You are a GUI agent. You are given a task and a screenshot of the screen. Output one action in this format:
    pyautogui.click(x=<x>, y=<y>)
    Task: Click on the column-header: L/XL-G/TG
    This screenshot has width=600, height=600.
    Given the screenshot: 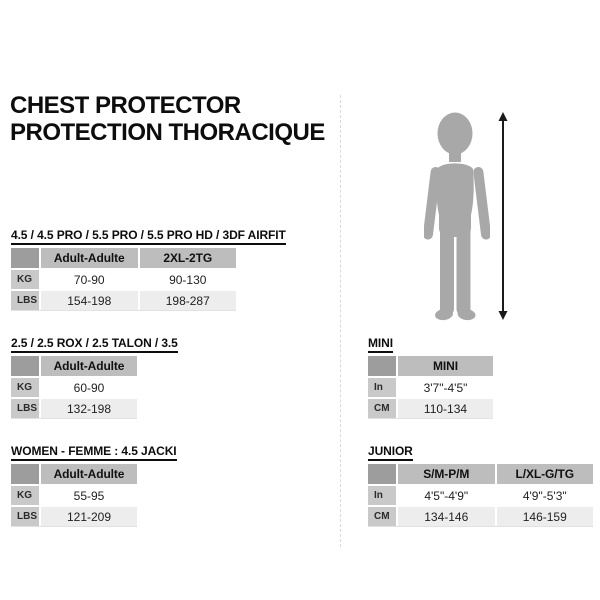 What is the action you would take?
    pyautogui.click(x=544, y=474)
    